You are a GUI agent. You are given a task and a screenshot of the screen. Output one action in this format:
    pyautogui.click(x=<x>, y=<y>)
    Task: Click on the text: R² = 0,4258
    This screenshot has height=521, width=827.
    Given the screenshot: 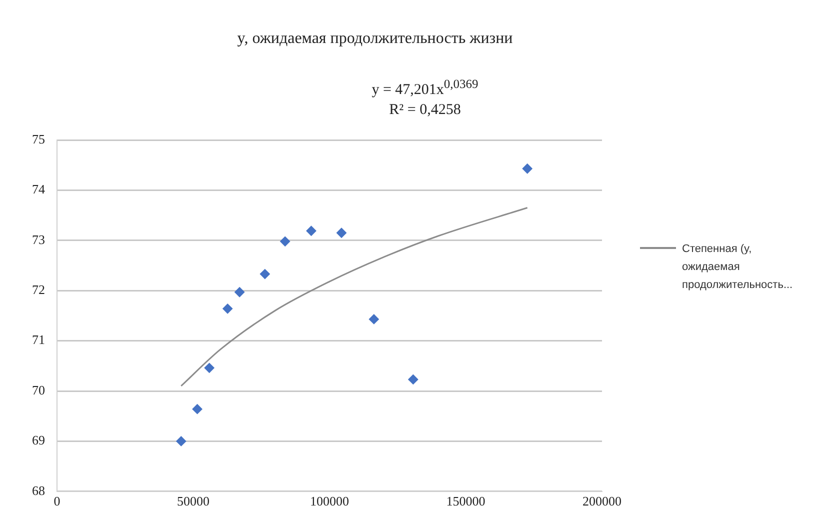 What is the action you would take?
    pyautogui.click(x=425, y=110)
    